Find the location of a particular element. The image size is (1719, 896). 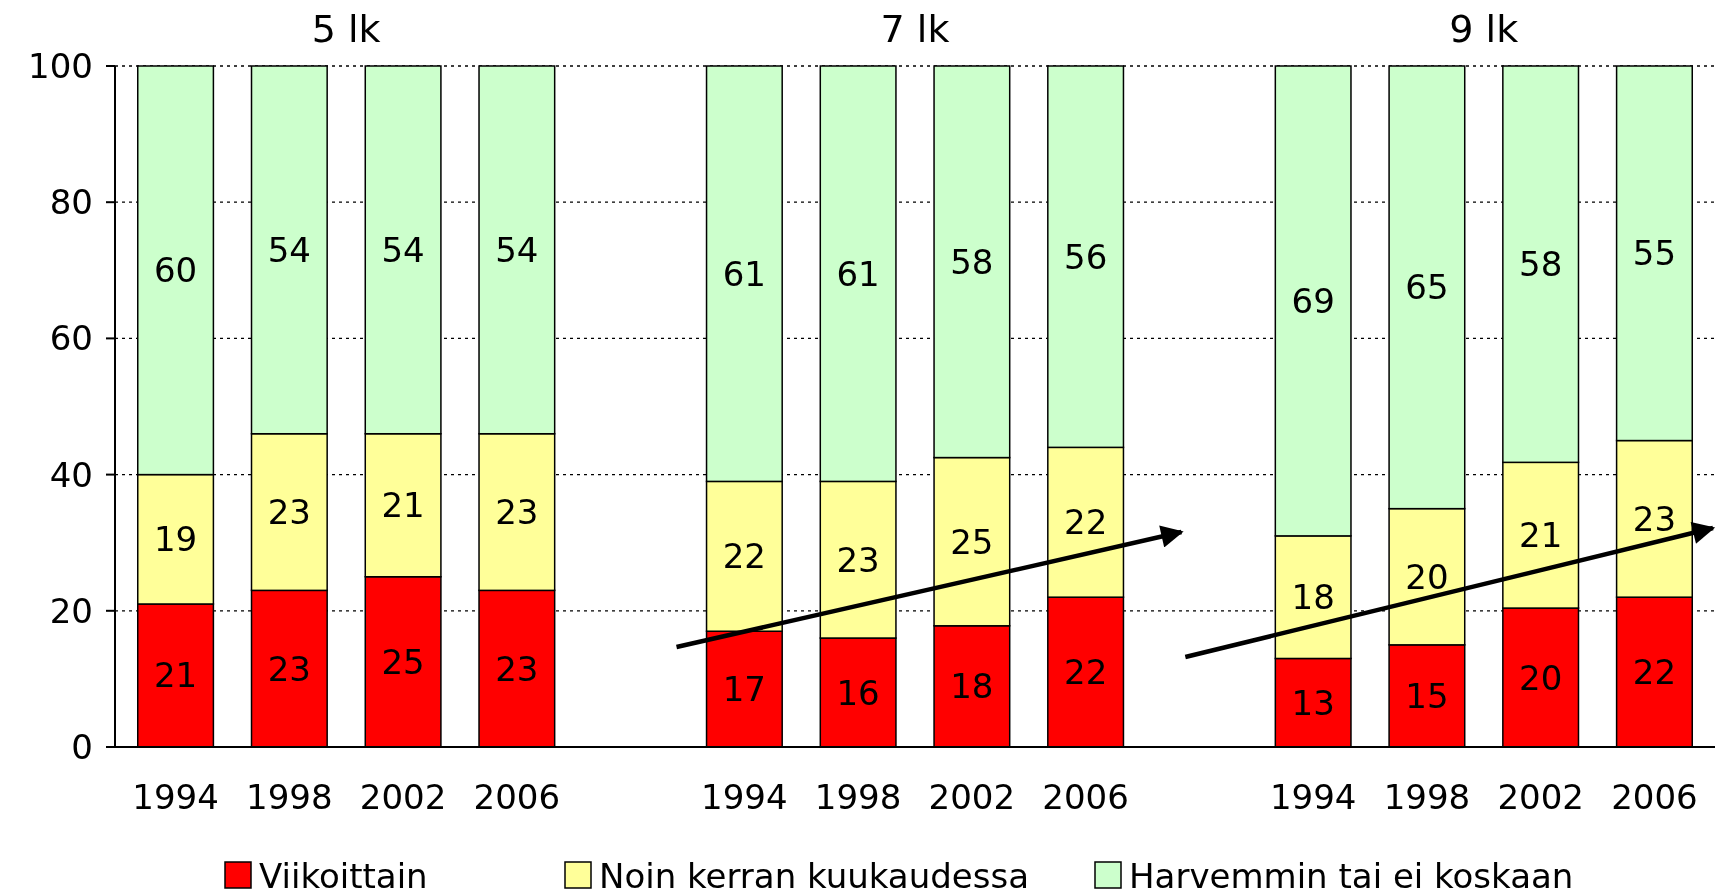

data-label: 56 is located at coordinates (1086, 256).